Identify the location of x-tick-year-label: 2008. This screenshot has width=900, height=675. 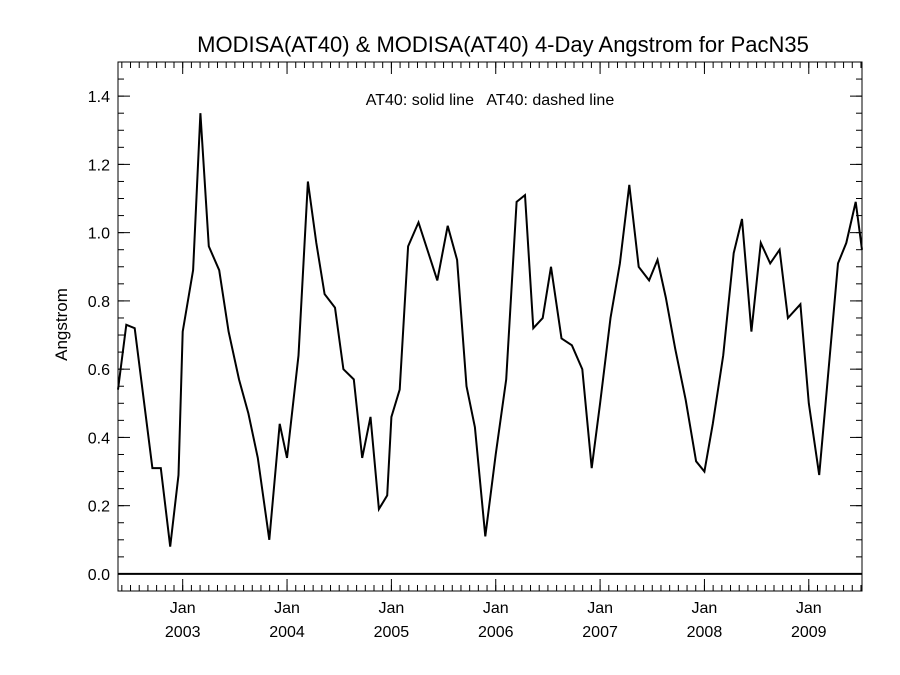
(705, 632).